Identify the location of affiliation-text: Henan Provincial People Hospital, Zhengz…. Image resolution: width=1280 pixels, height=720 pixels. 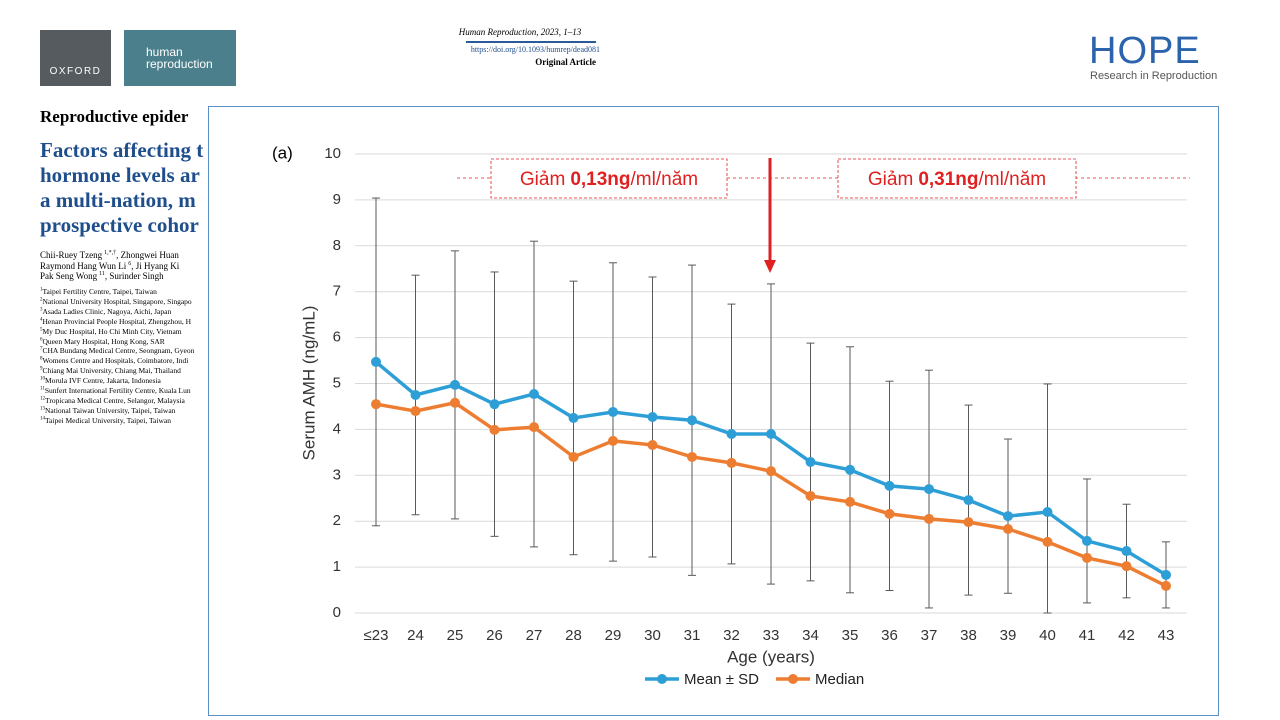
(117, 321).